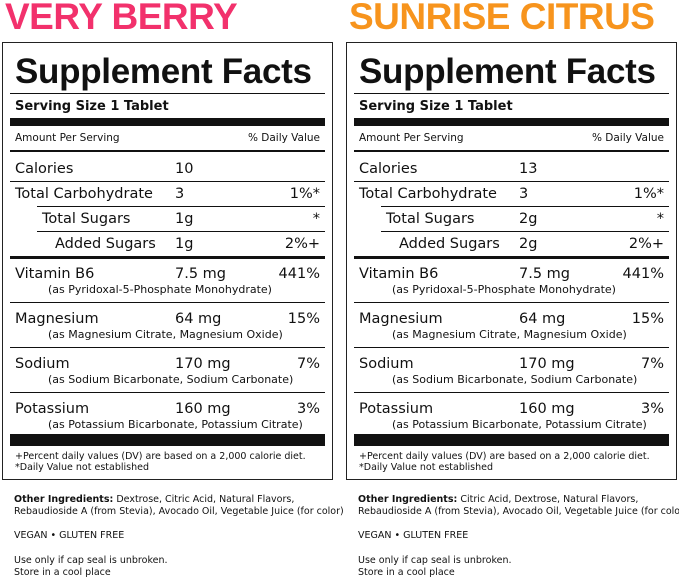 This screenshot has width=679, height=579. What do you see at coordinates (184, 169) in the screenshot?
I see `nutrient-amount: 10` at bounding box center [184, 169].